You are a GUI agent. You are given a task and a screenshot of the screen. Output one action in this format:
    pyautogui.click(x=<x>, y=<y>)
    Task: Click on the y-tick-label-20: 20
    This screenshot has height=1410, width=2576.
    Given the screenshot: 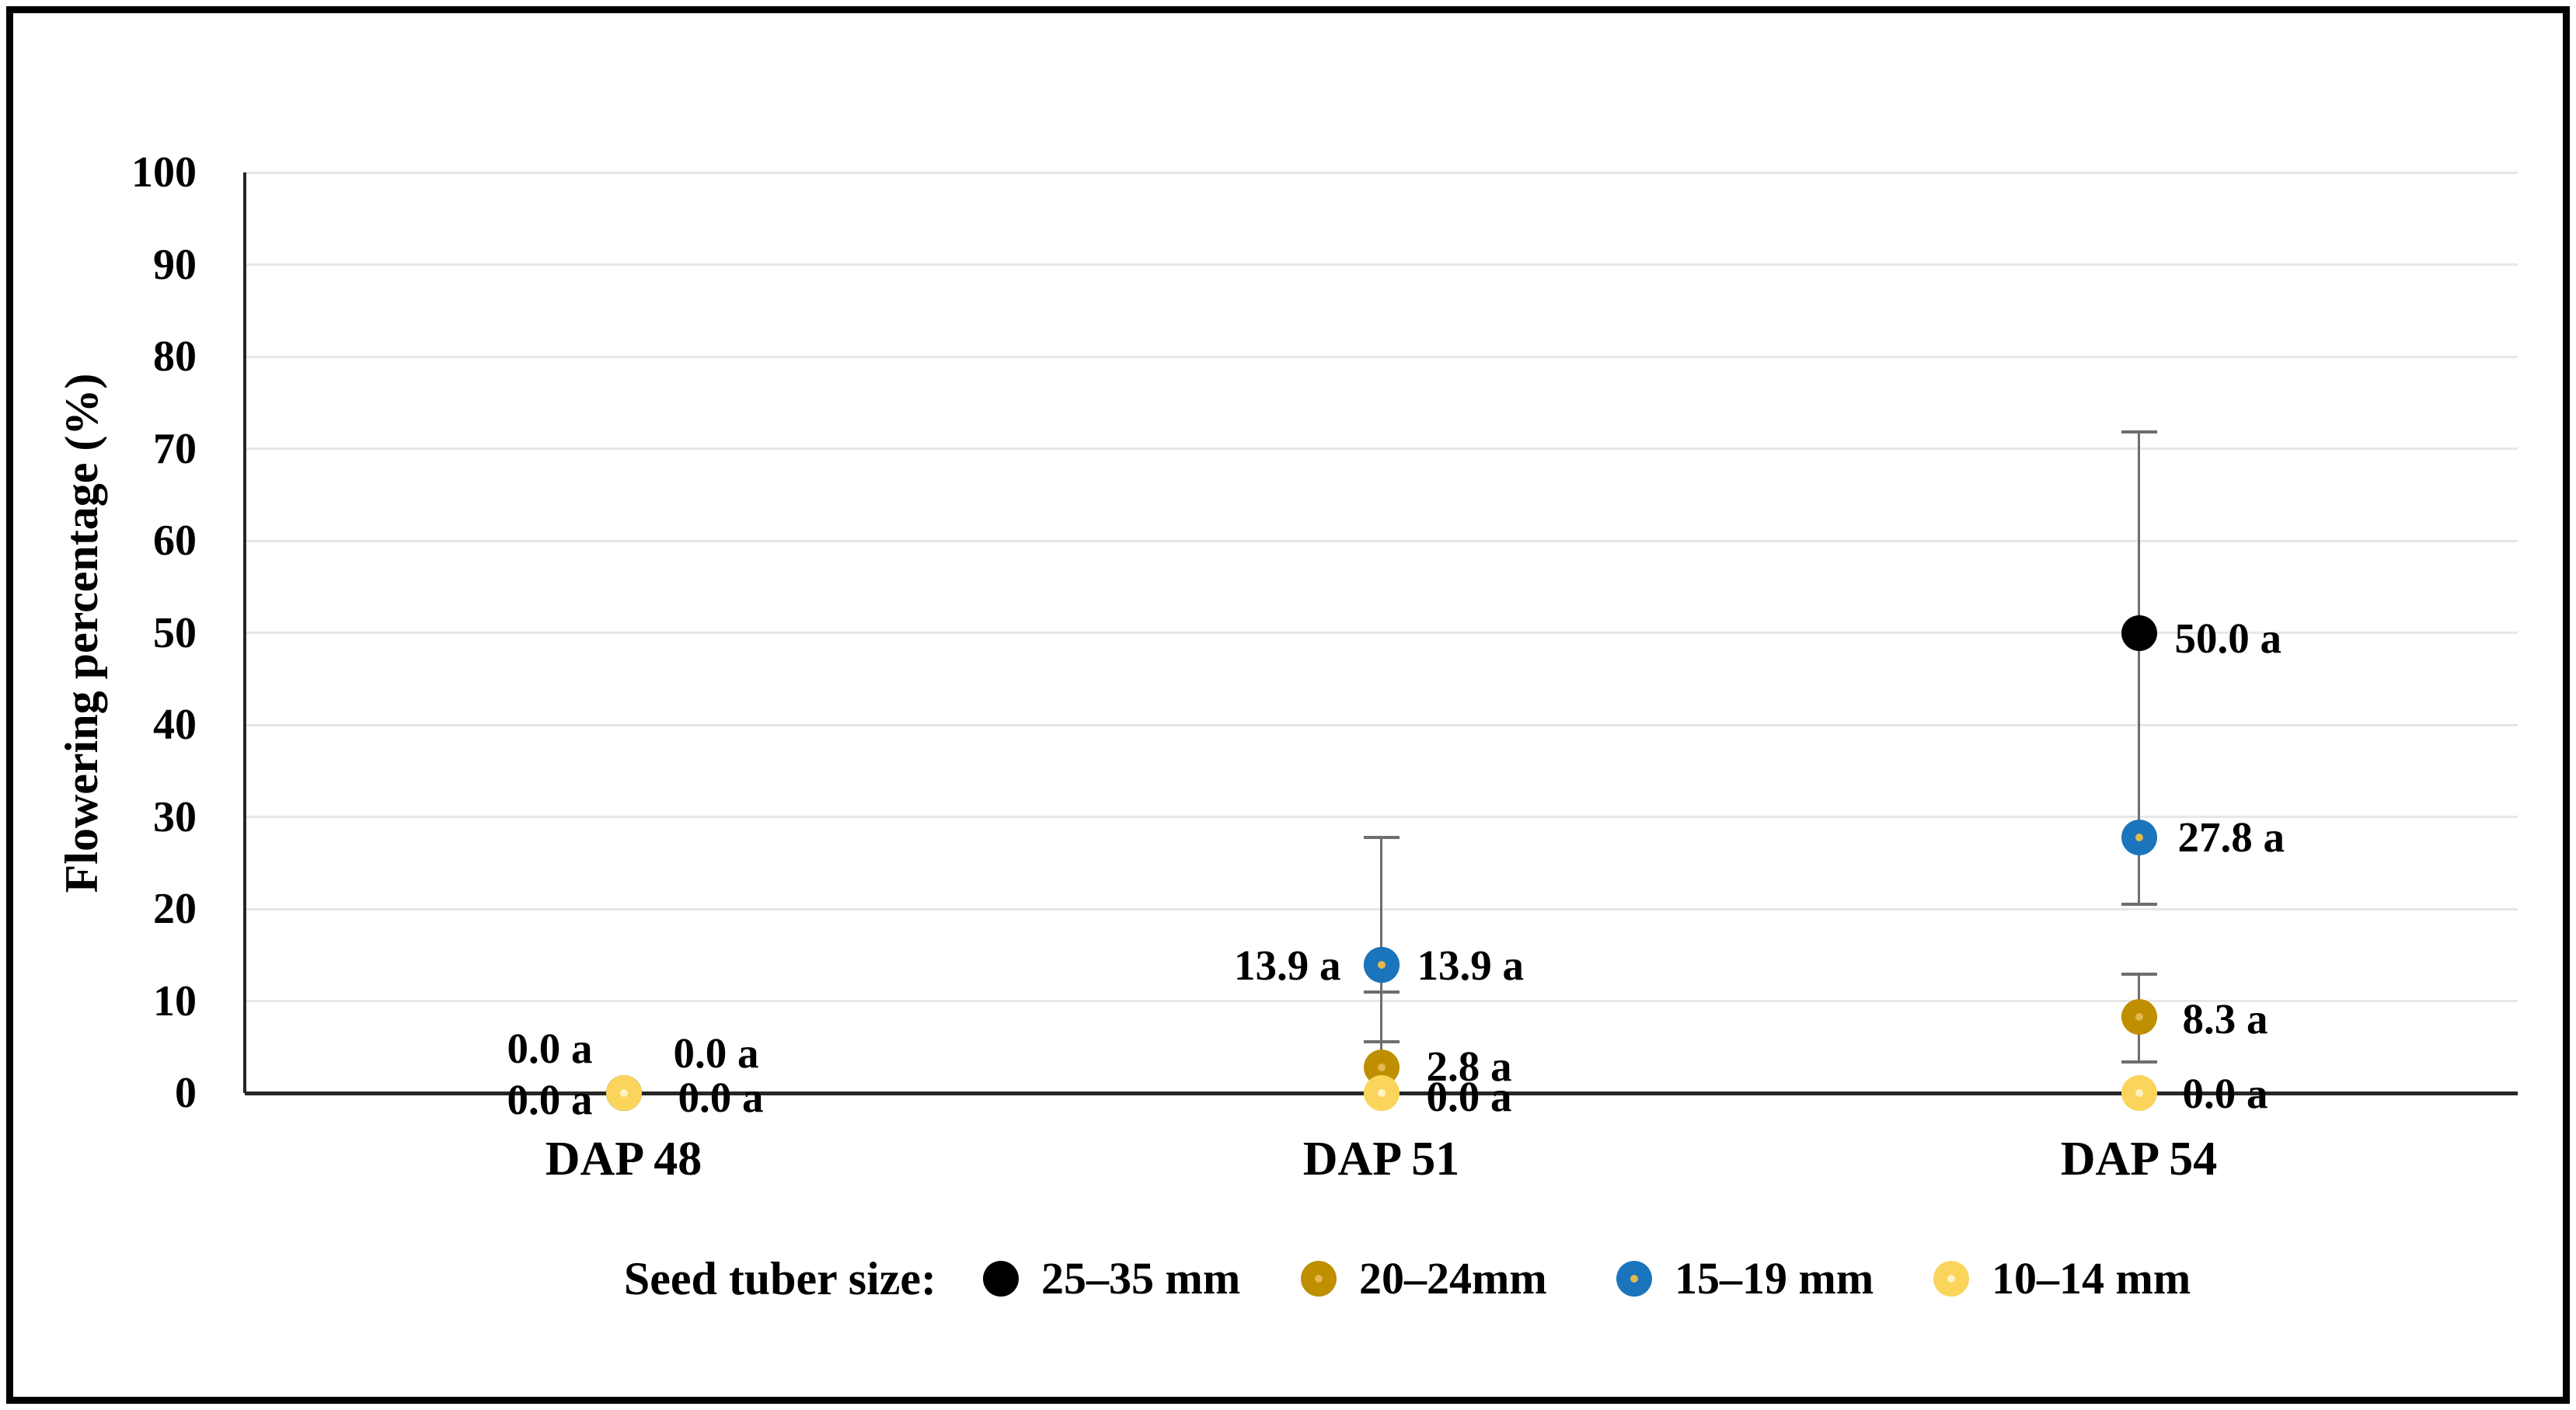 What is the action you would take?
    pyautogui.click(x=175, y=909)
    